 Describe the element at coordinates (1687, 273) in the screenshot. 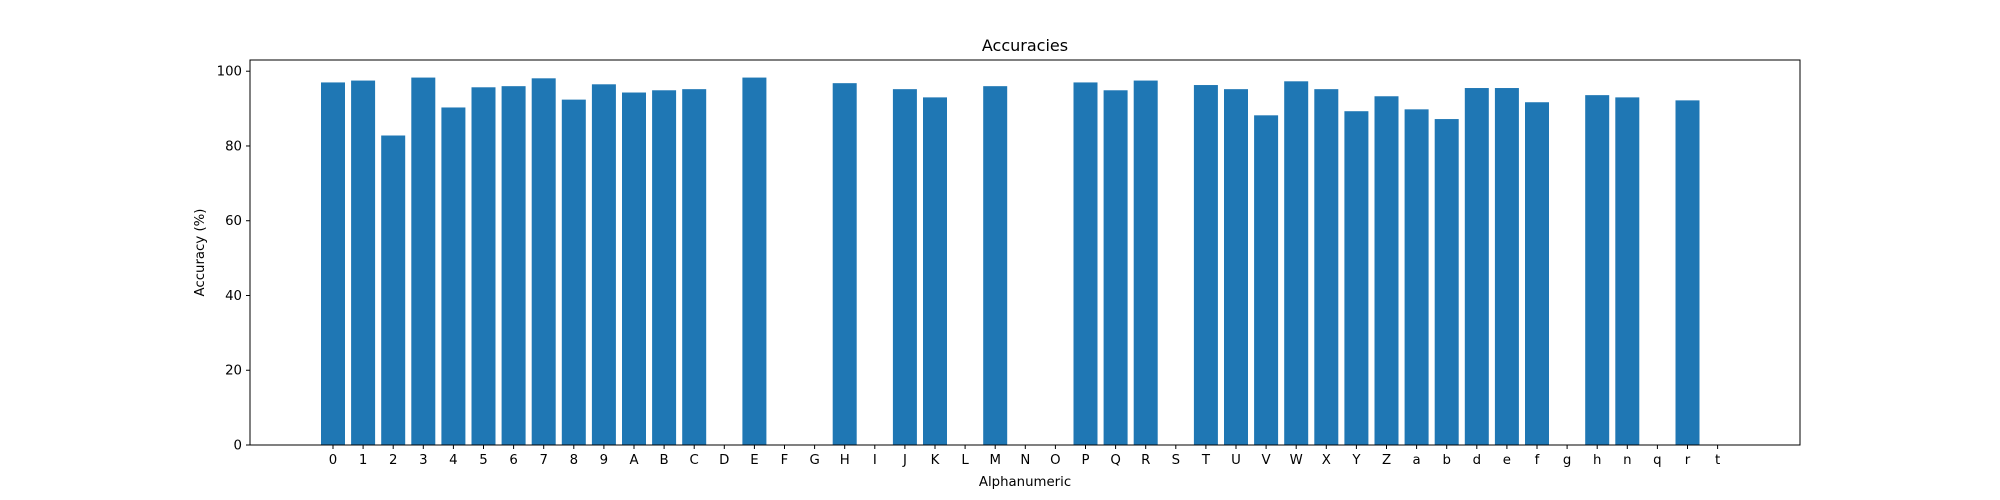

I see `bar-r` at that location.